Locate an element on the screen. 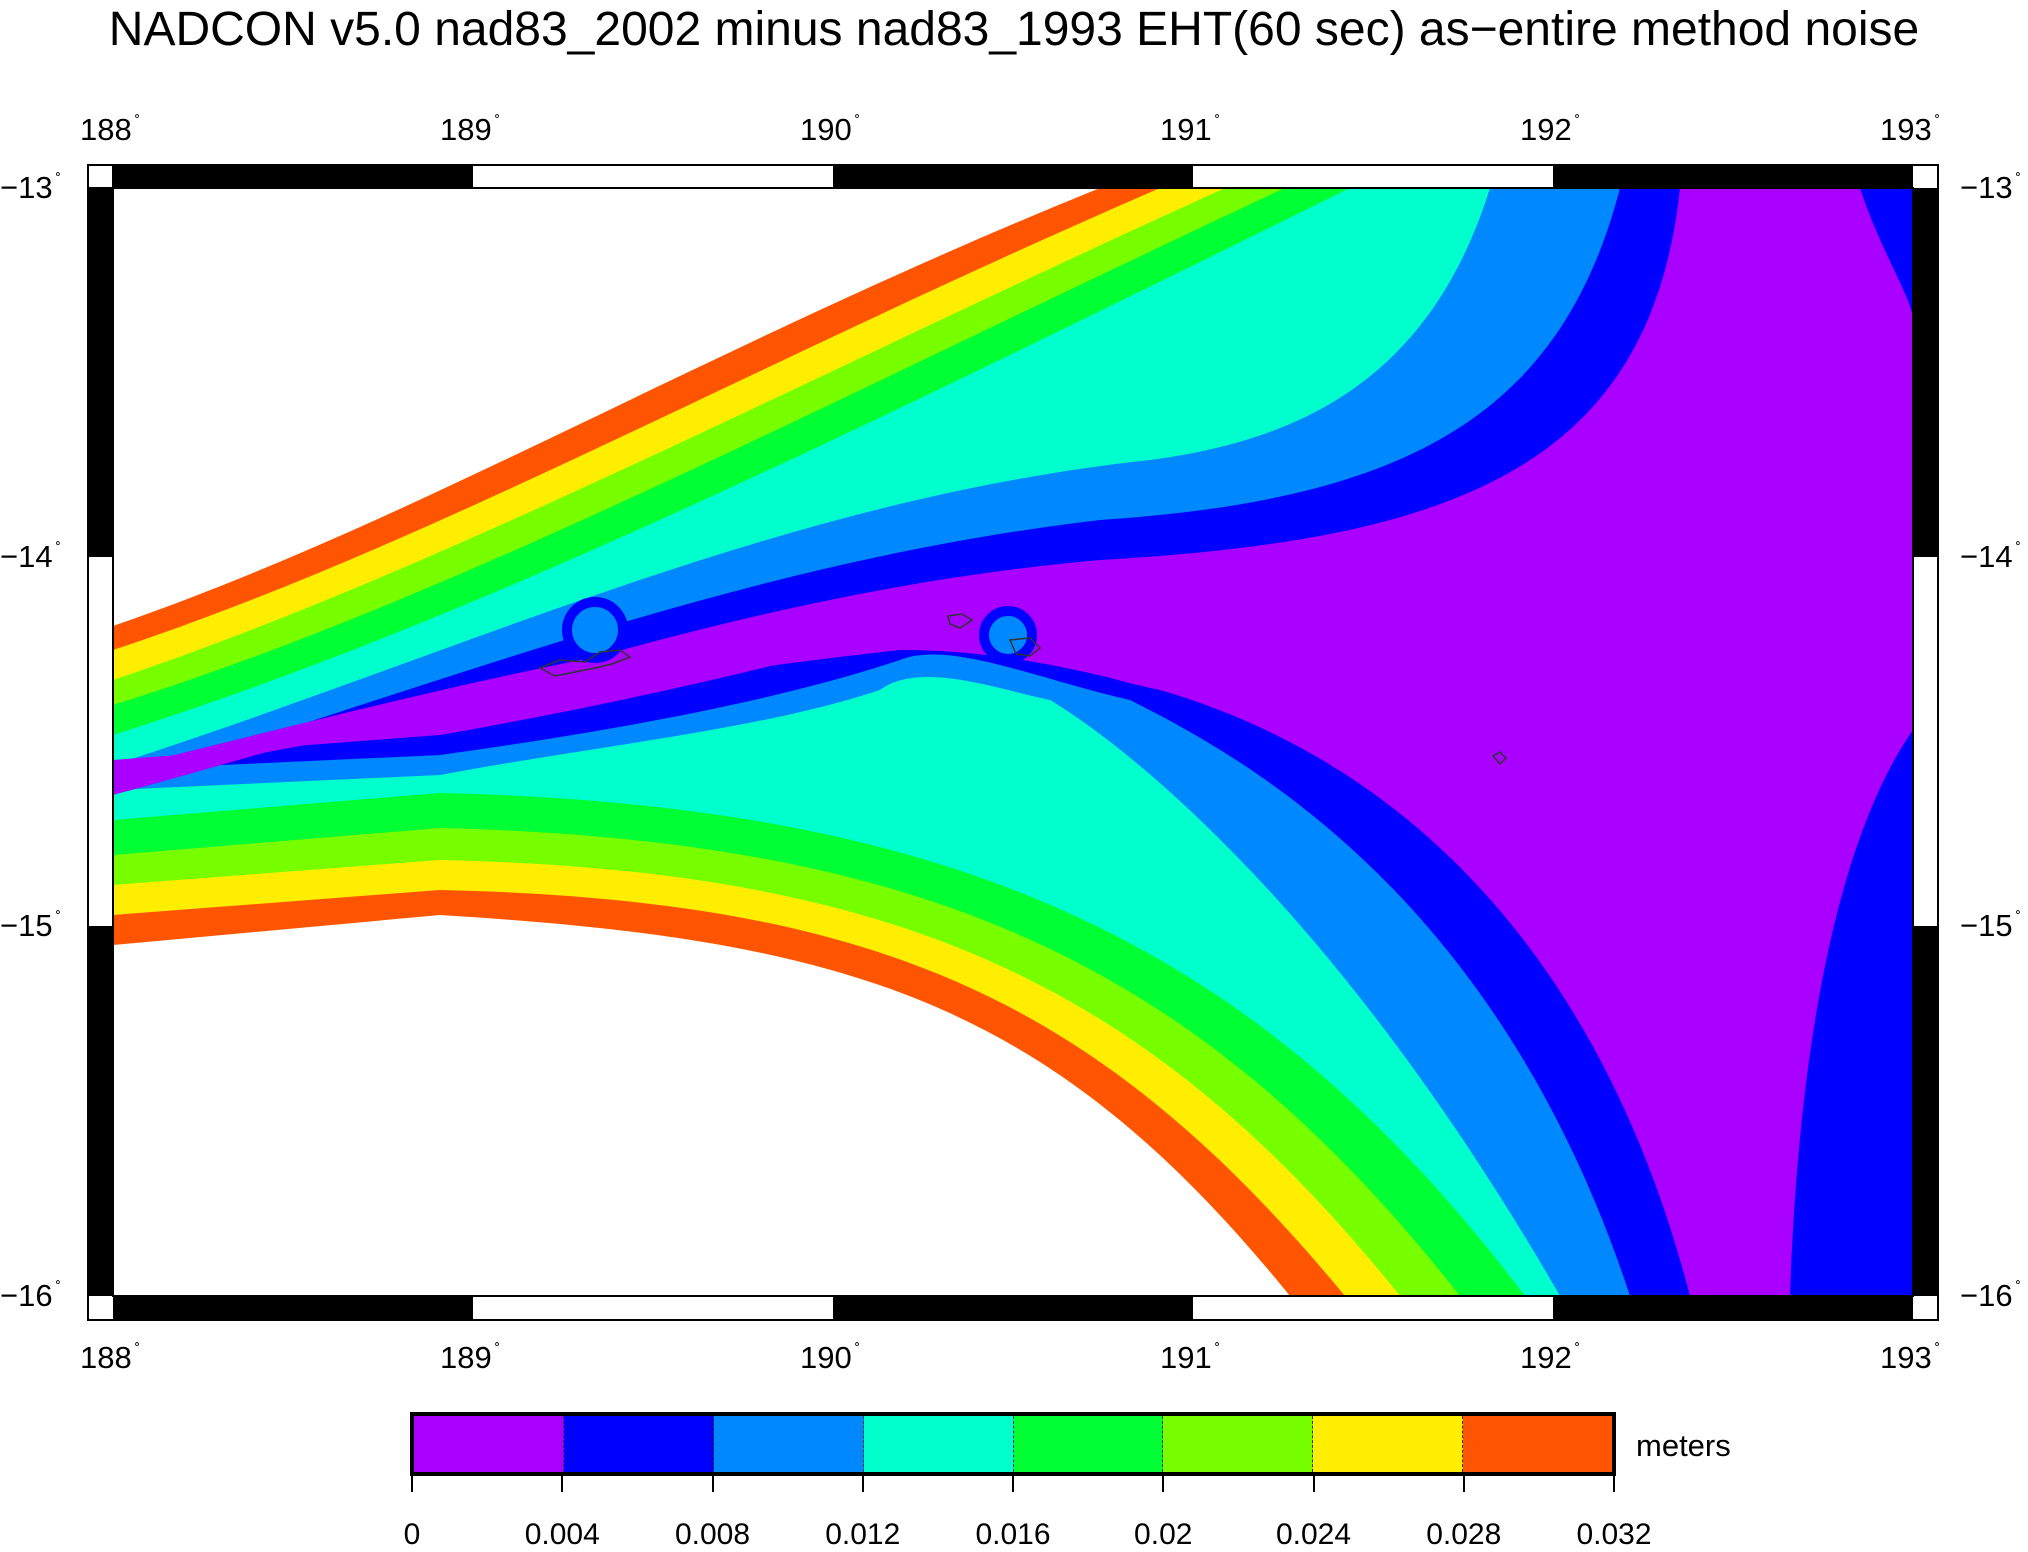 The width and height of the screenshot is (2028, 1552). colorbar-tick-label: 0.004 is located at coordinates (562, 1534).